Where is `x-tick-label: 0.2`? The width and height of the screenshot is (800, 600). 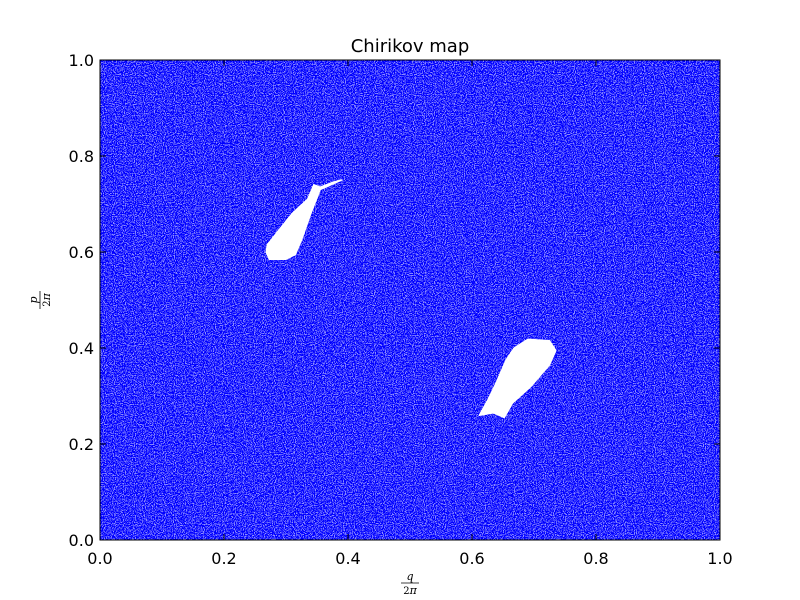
x-tick-label: 0.2 is located at coordinates (223, 558).